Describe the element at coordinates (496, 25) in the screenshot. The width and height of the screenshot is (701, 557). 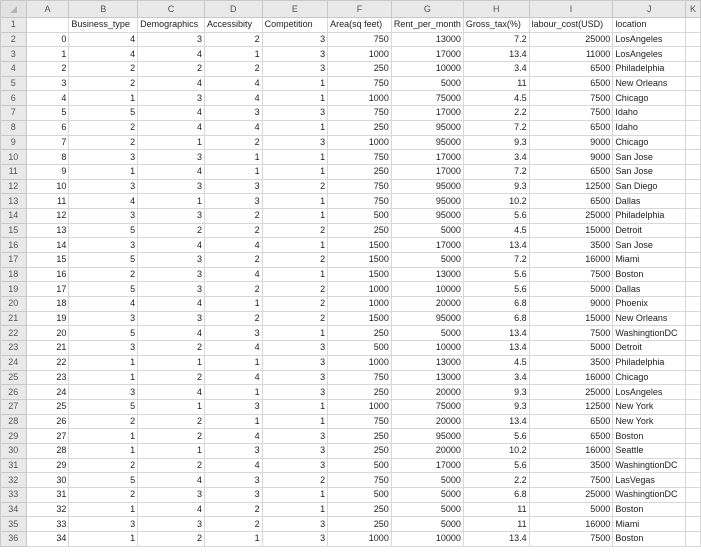
I see `header-cell: Gross_tax(%)` at that location.